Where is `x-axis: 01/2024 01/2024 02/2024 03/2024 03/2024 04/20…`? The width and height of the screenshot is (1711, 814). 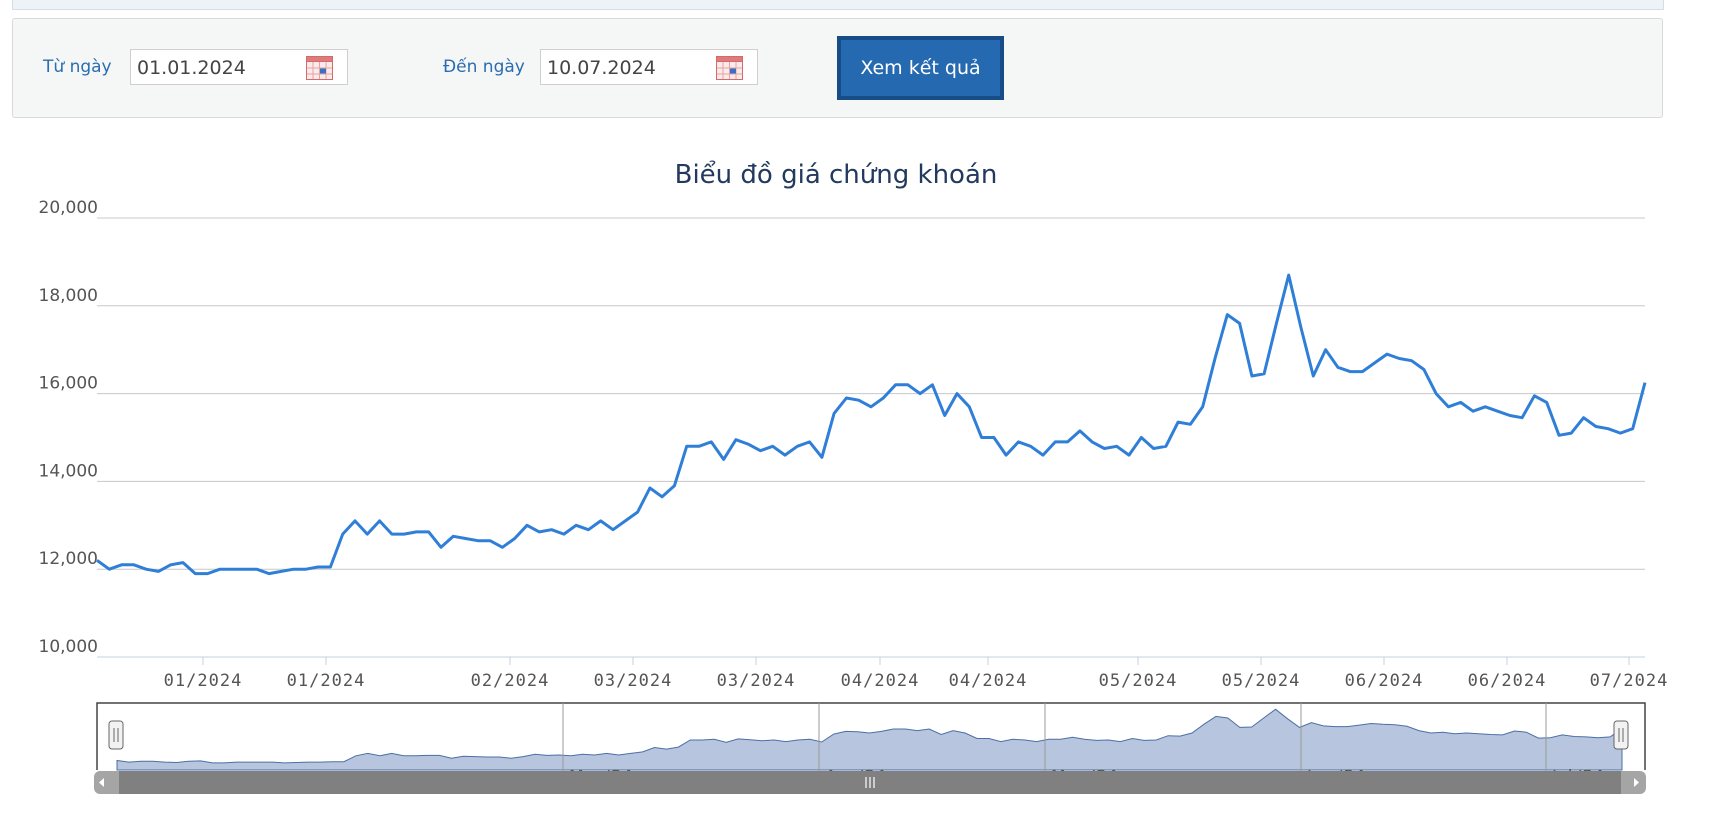 x-axis: 01/2024 01/2024 02/2024 03/2024 03/2024 04/20… is located at coordinates (916, 674).